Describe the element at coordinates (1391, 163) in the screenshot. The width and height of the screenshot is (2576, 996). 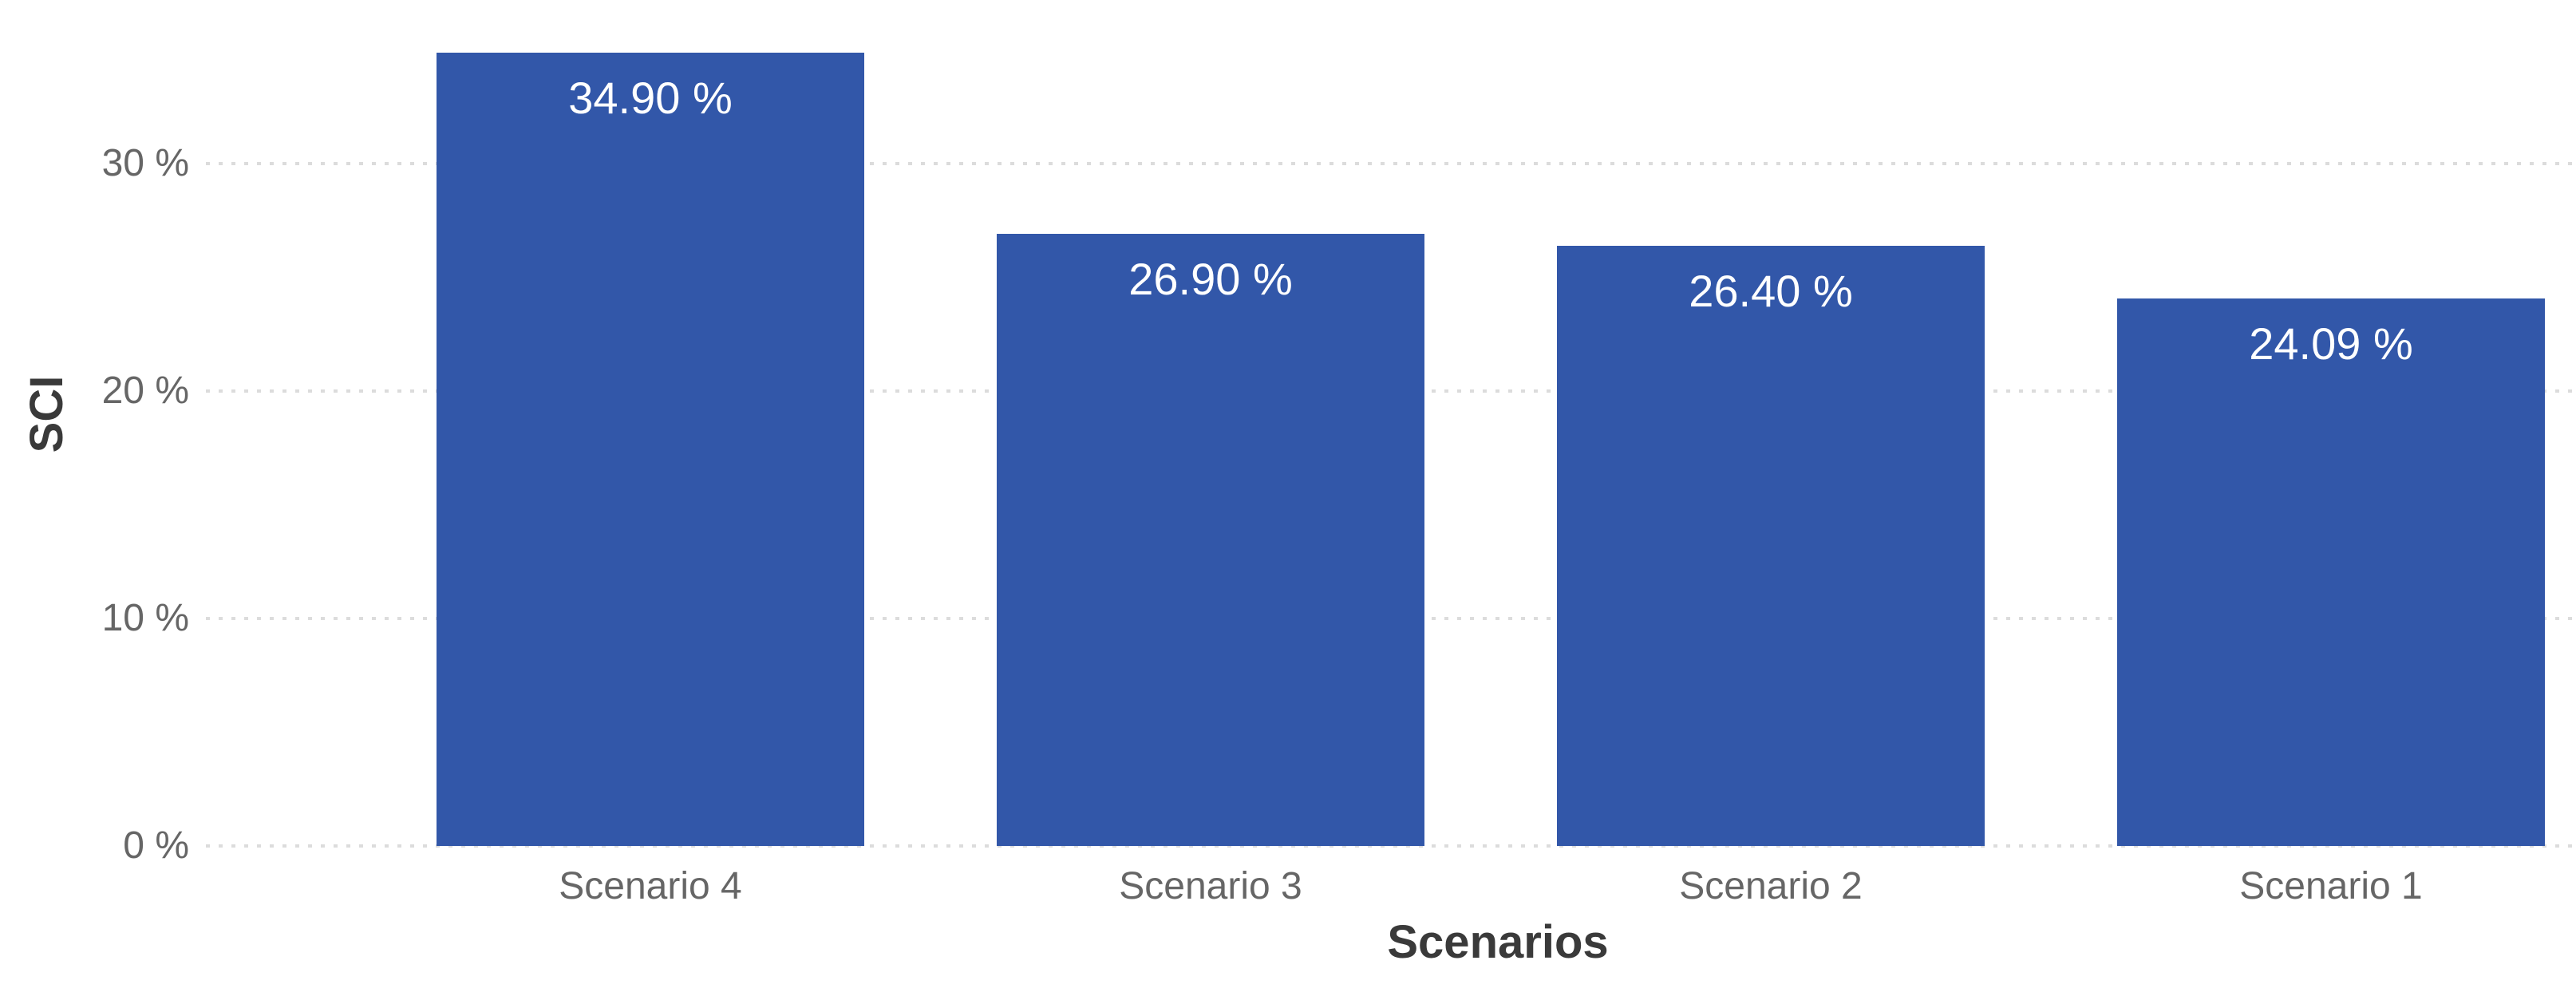
I see `gridline-30pct` at that location.